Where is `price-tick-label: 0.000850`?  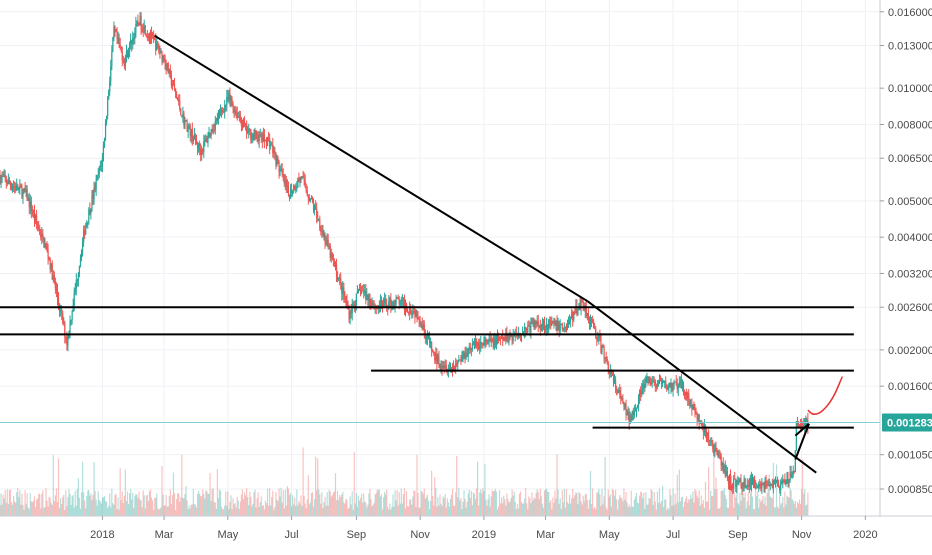
price-tick-label: 0.000850 is located at coordinates (910, 490).